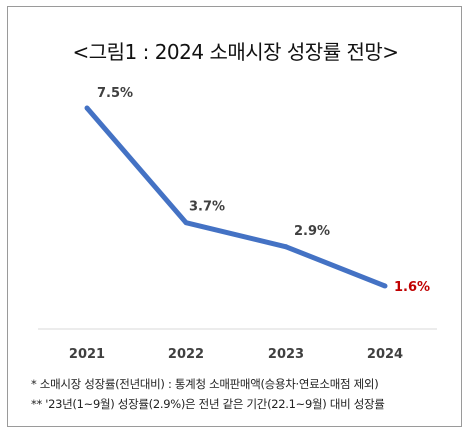 Image resolution: width=471 pixels, height=436 pixels. What do you see at coordinates (312, 231) in the screenshot?
I see `data-label-2023: 2.9%` at bounding box center [312, 231].